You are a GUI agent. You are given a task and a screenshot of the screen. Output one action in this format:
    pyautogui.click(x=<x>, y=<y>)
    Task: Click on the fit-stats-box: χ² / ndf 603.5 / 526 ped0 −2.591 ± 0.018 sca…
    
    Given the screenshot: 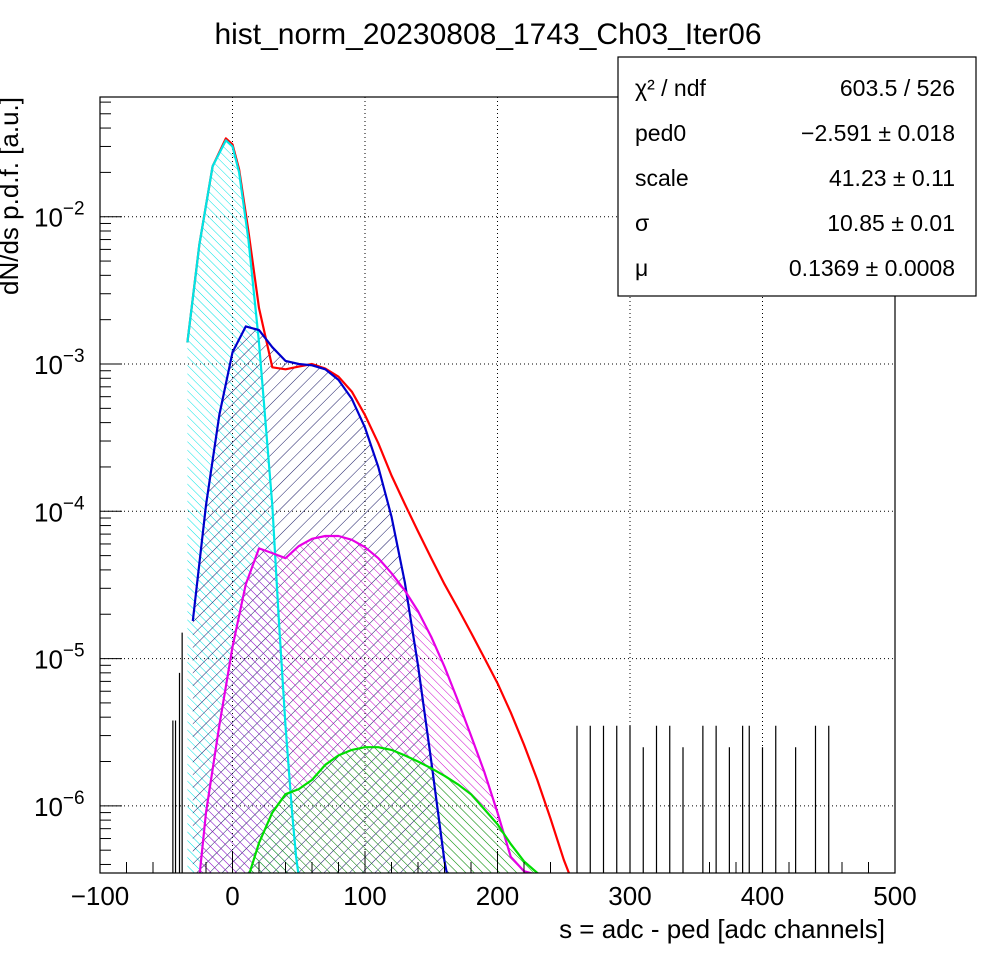 What is the action you would take?
    pyautogui.click(x=797, y=176)
    